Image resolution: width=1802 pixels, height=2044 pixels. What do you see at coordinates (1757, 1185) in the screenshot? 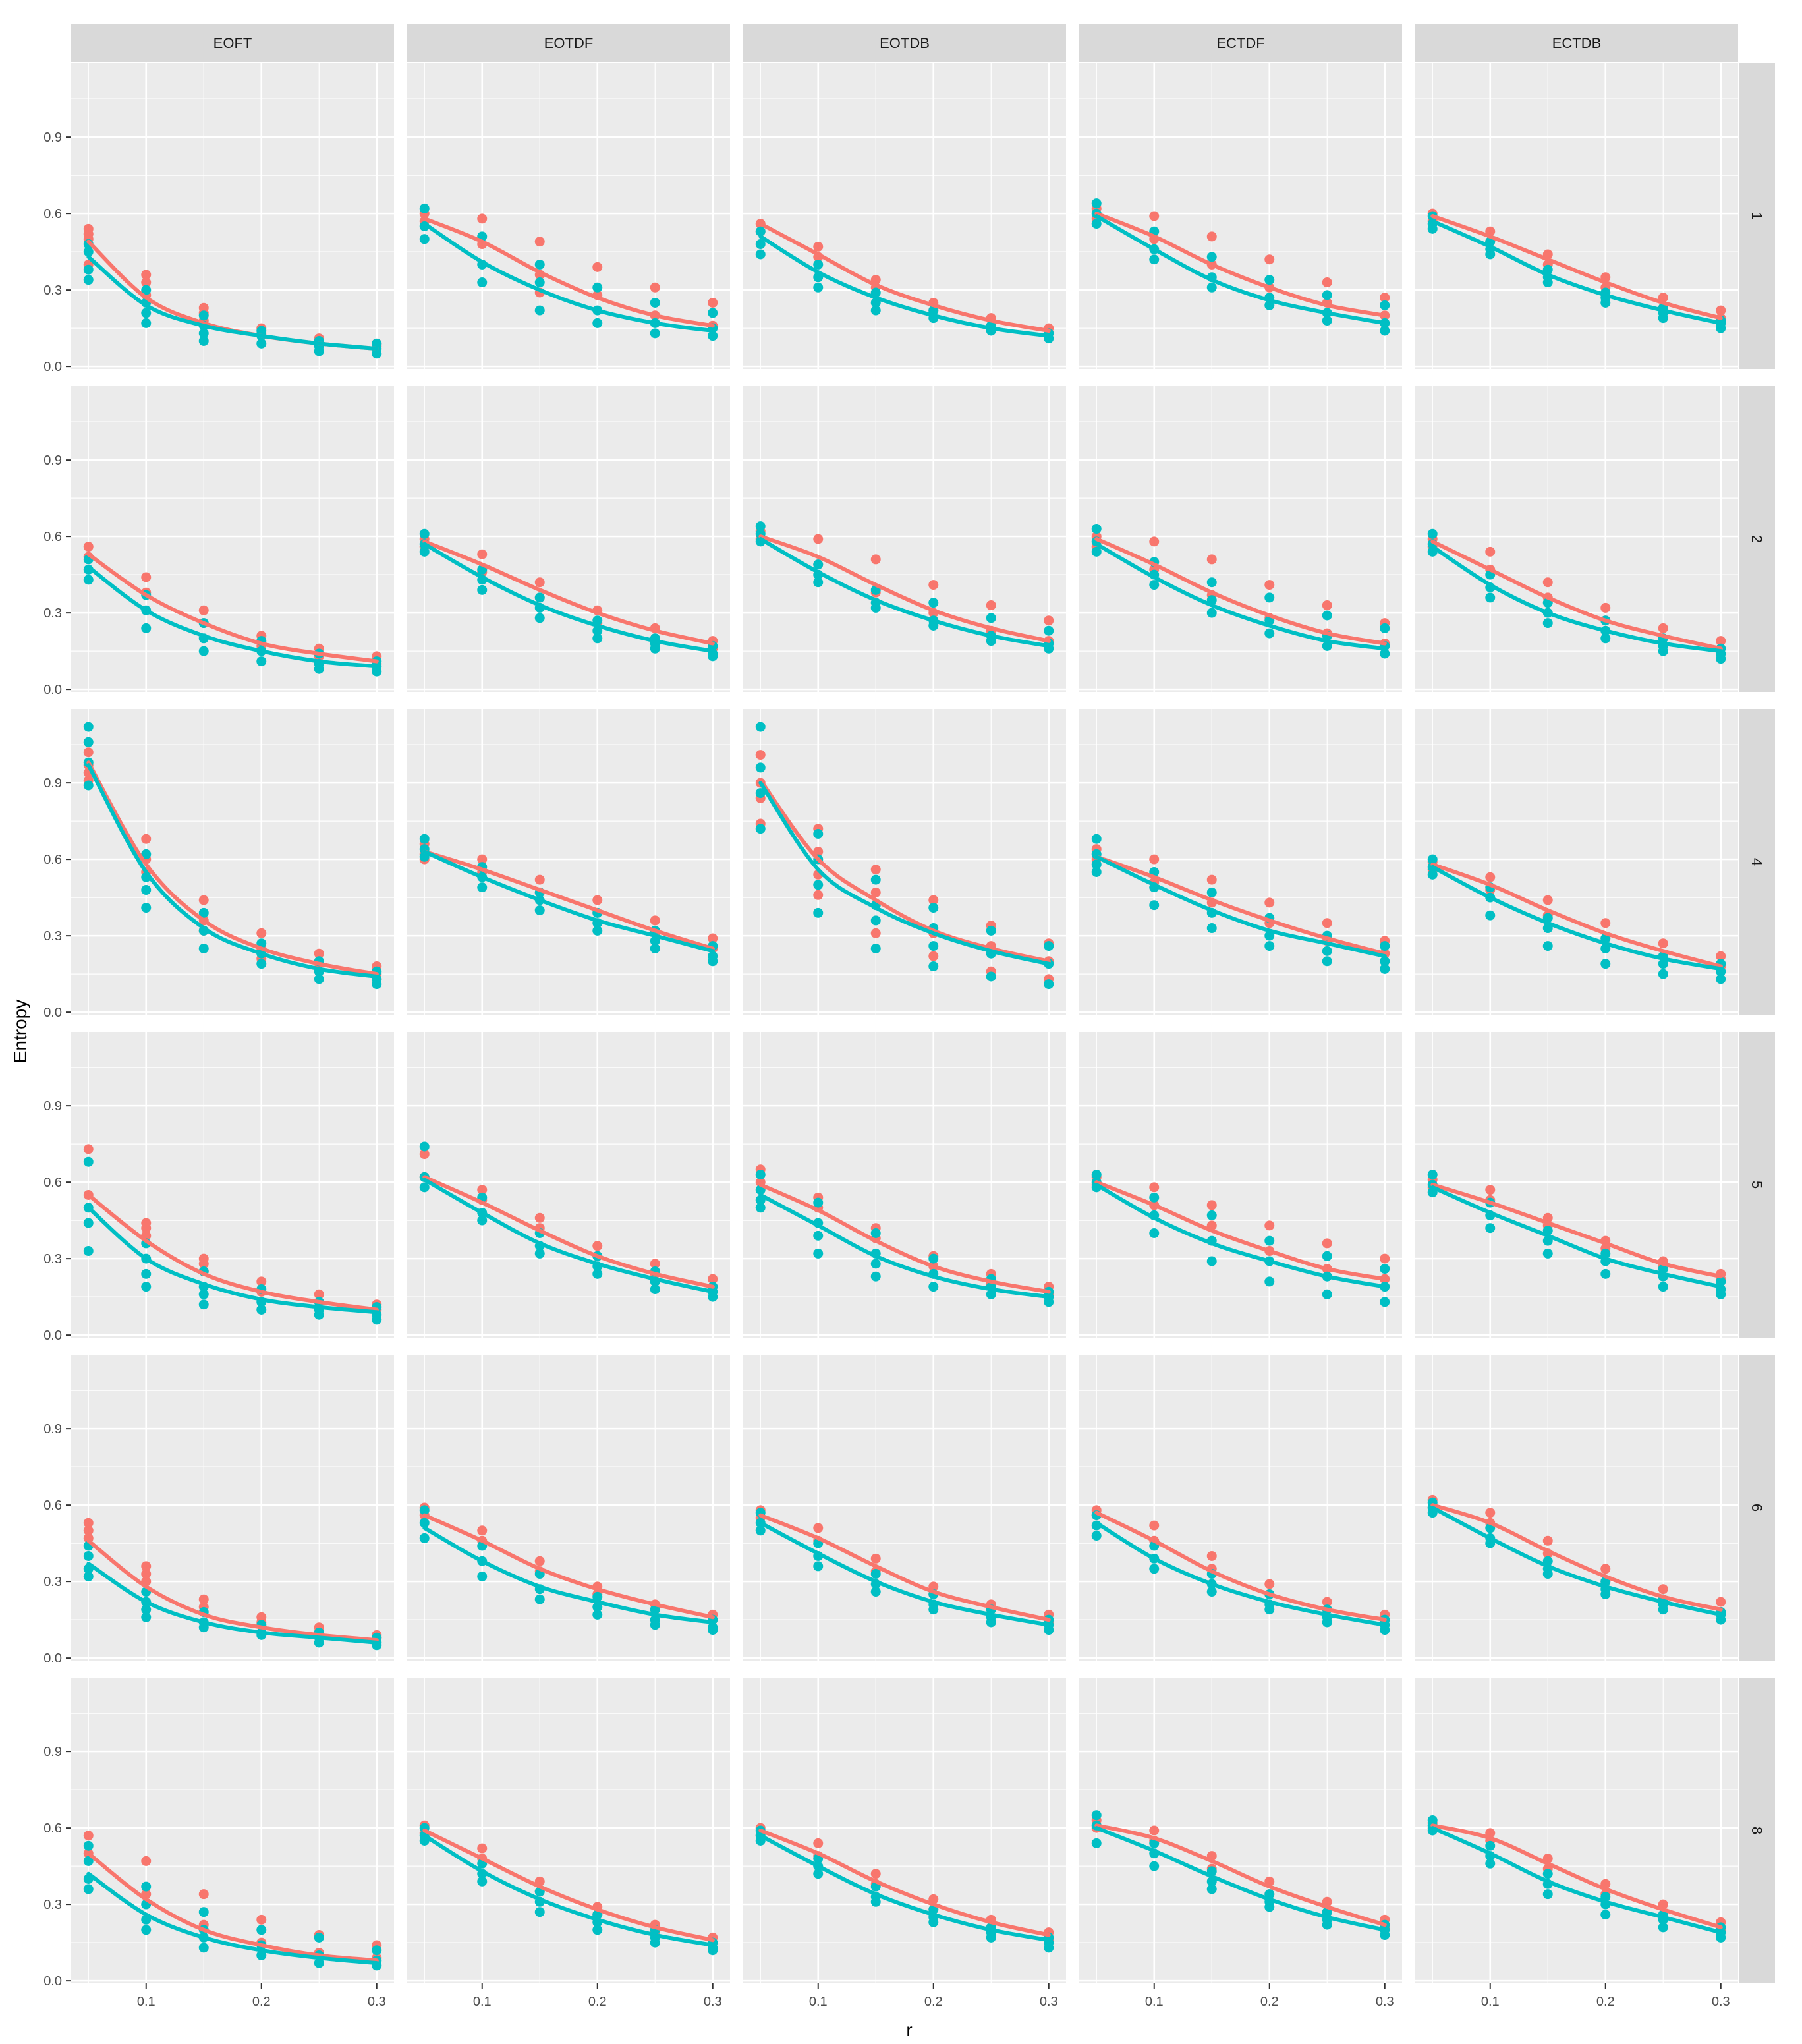
I see `facet-strip-row-label: 5` at bounding box center [1757, 1185].